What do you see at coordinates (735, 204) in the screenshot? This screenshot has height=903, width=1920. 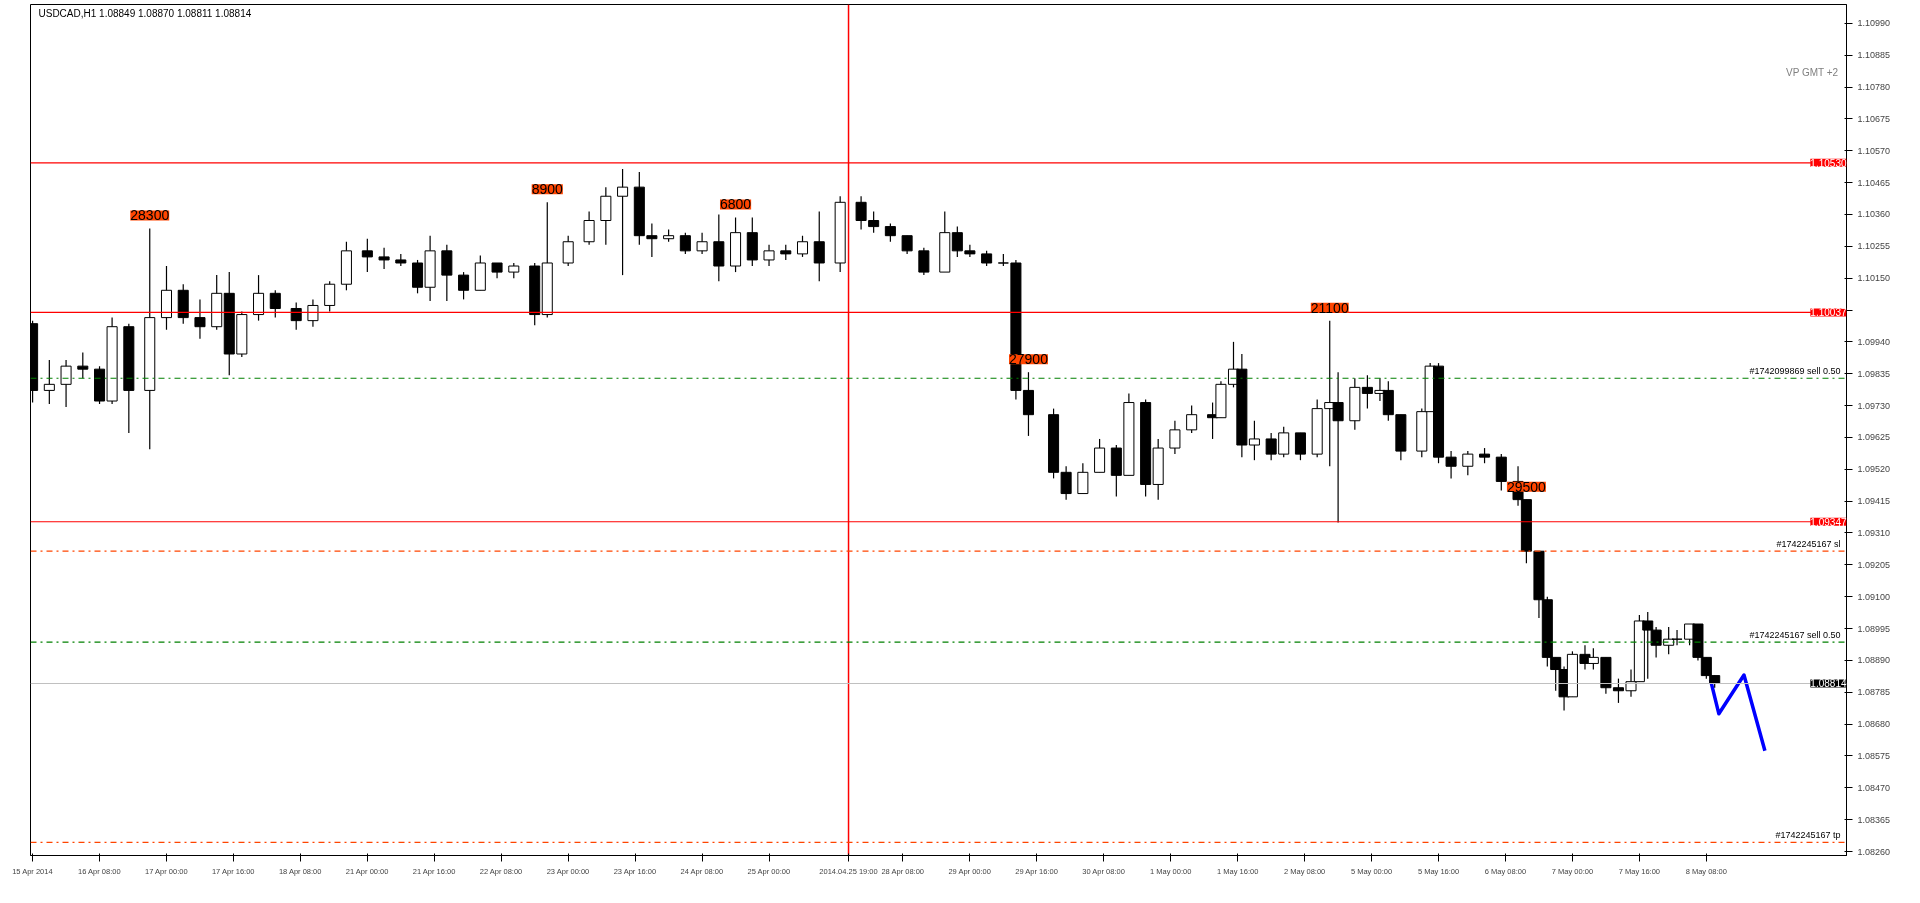 I see `text: 6800` at bounding box center [735, 204].